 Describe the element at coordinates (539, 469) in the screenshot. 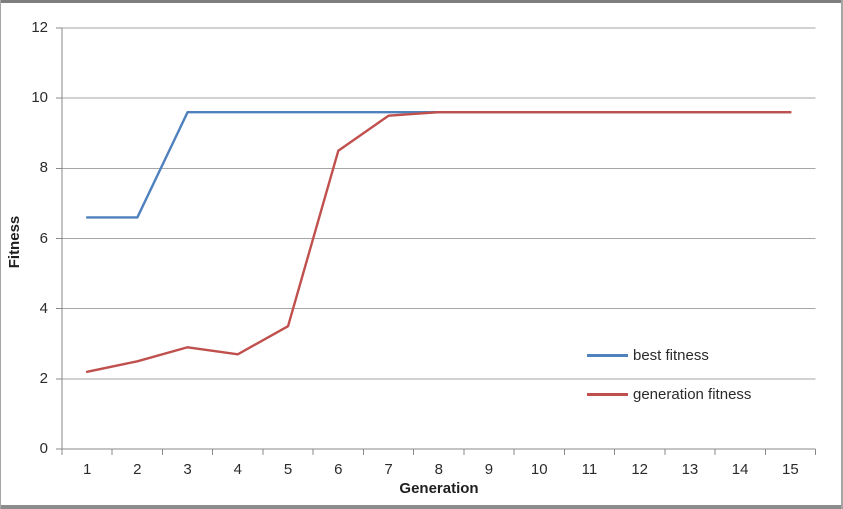

I see `x-tick-label-10: 10` at that location.